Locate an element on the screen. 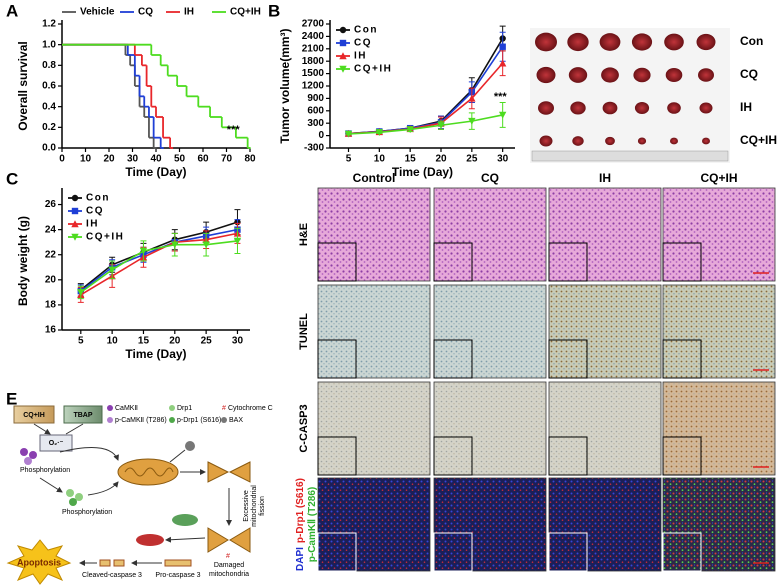 The height and width of the screenshot is (585, 778). apoptosome is located at coordinates (185, 520).